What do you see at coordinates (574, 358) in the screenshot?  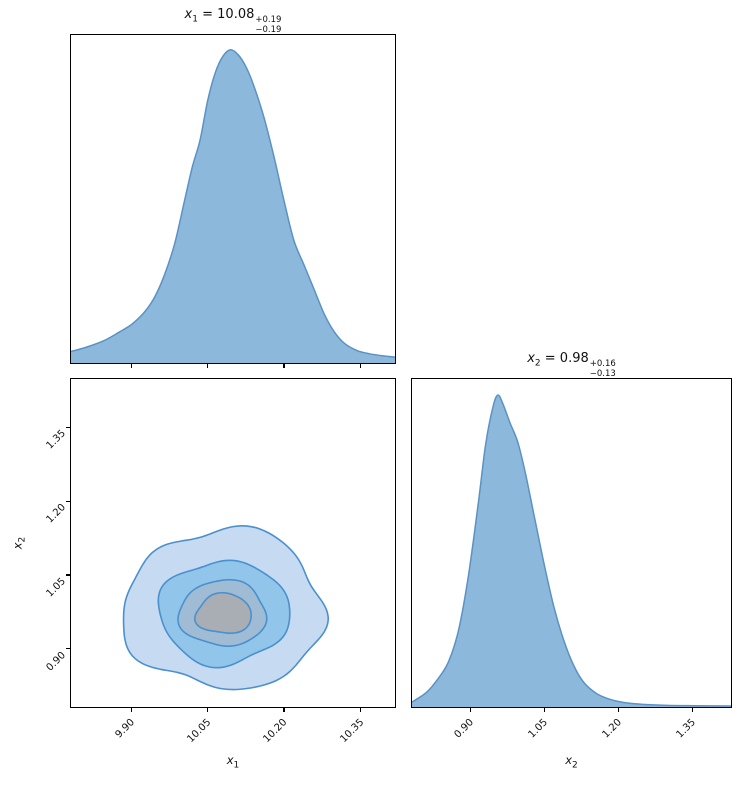 I see `x2-title-value: 0.98` at bounding box center [574, 358].